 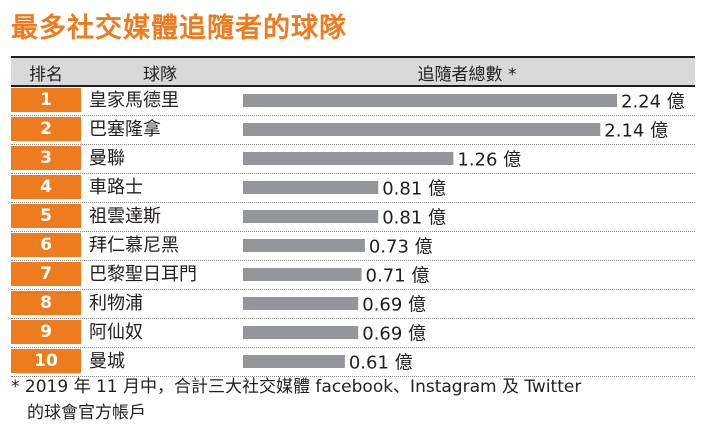 I want to click on bar-value-label: 0.73 億, so click(x=401, y=247).